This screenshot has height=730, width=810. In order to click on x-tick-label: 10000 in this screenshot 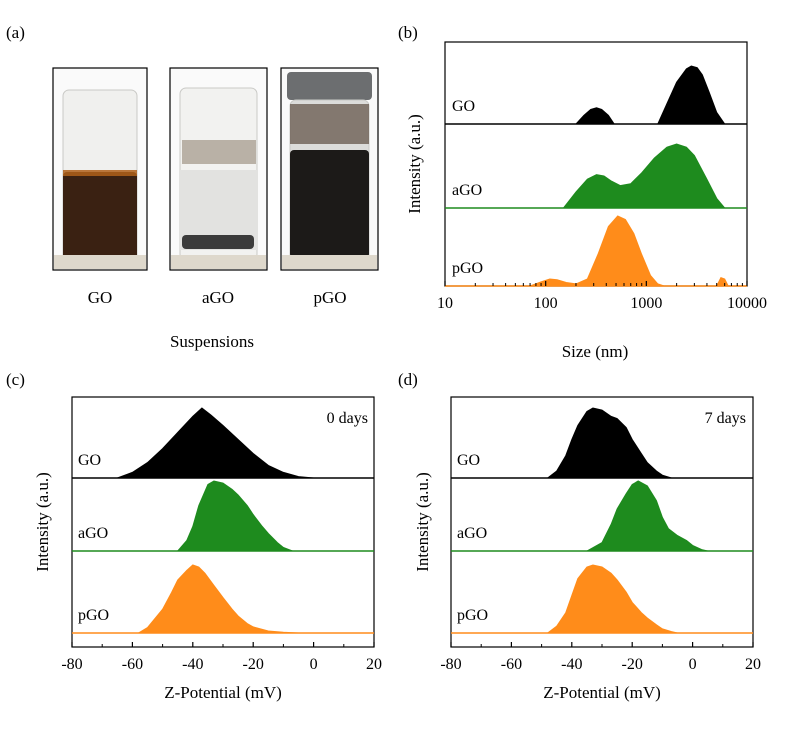, I will do `click(747, 303)`.